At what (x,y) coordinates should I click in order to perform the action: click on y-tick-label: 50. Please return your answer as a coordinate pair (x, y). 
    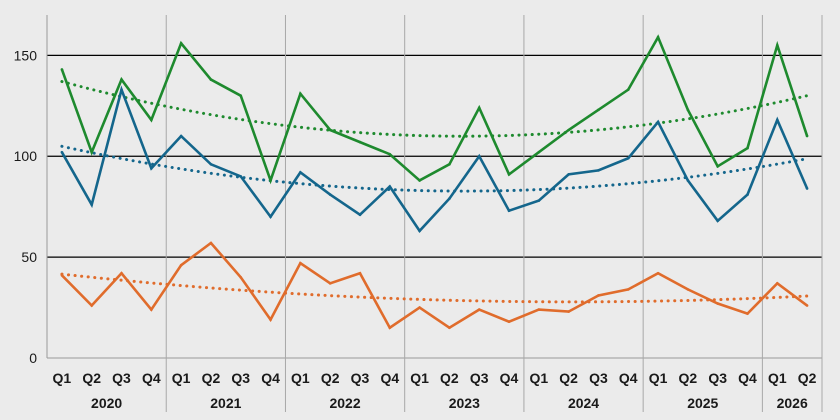
    Looking at the image, I should click on (29, 257).